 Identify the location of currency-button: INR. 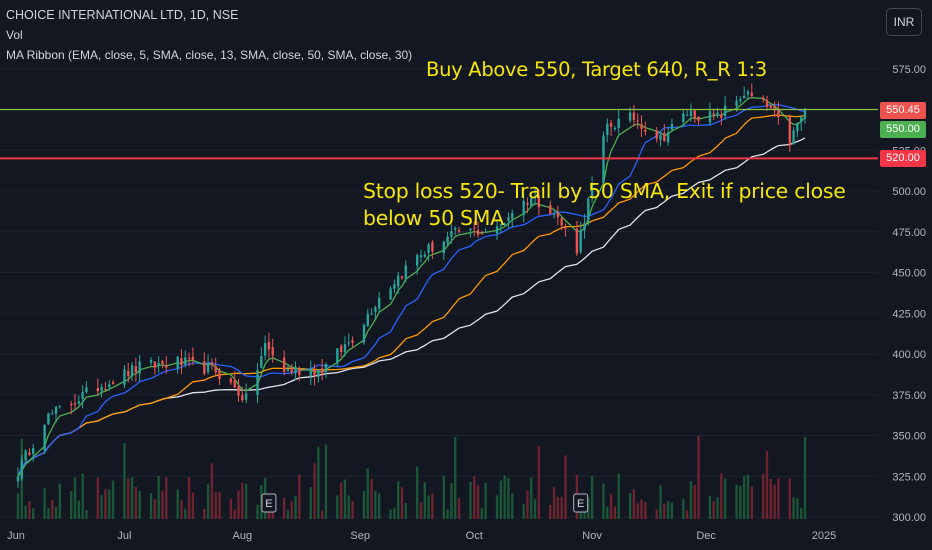
(904, 22).